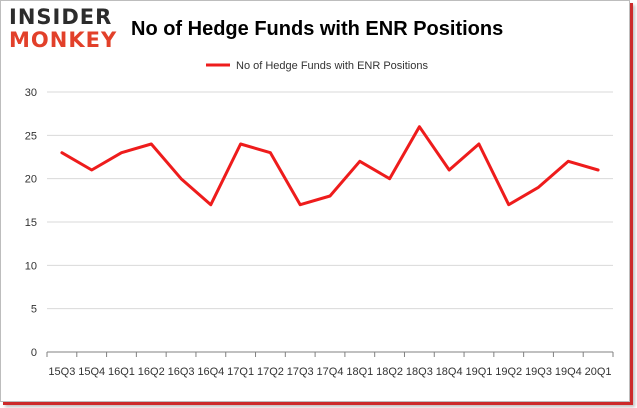 This screenshot has width=637, height=408. I want to click on x-tick-label: 17Q4, so click(330, 372).